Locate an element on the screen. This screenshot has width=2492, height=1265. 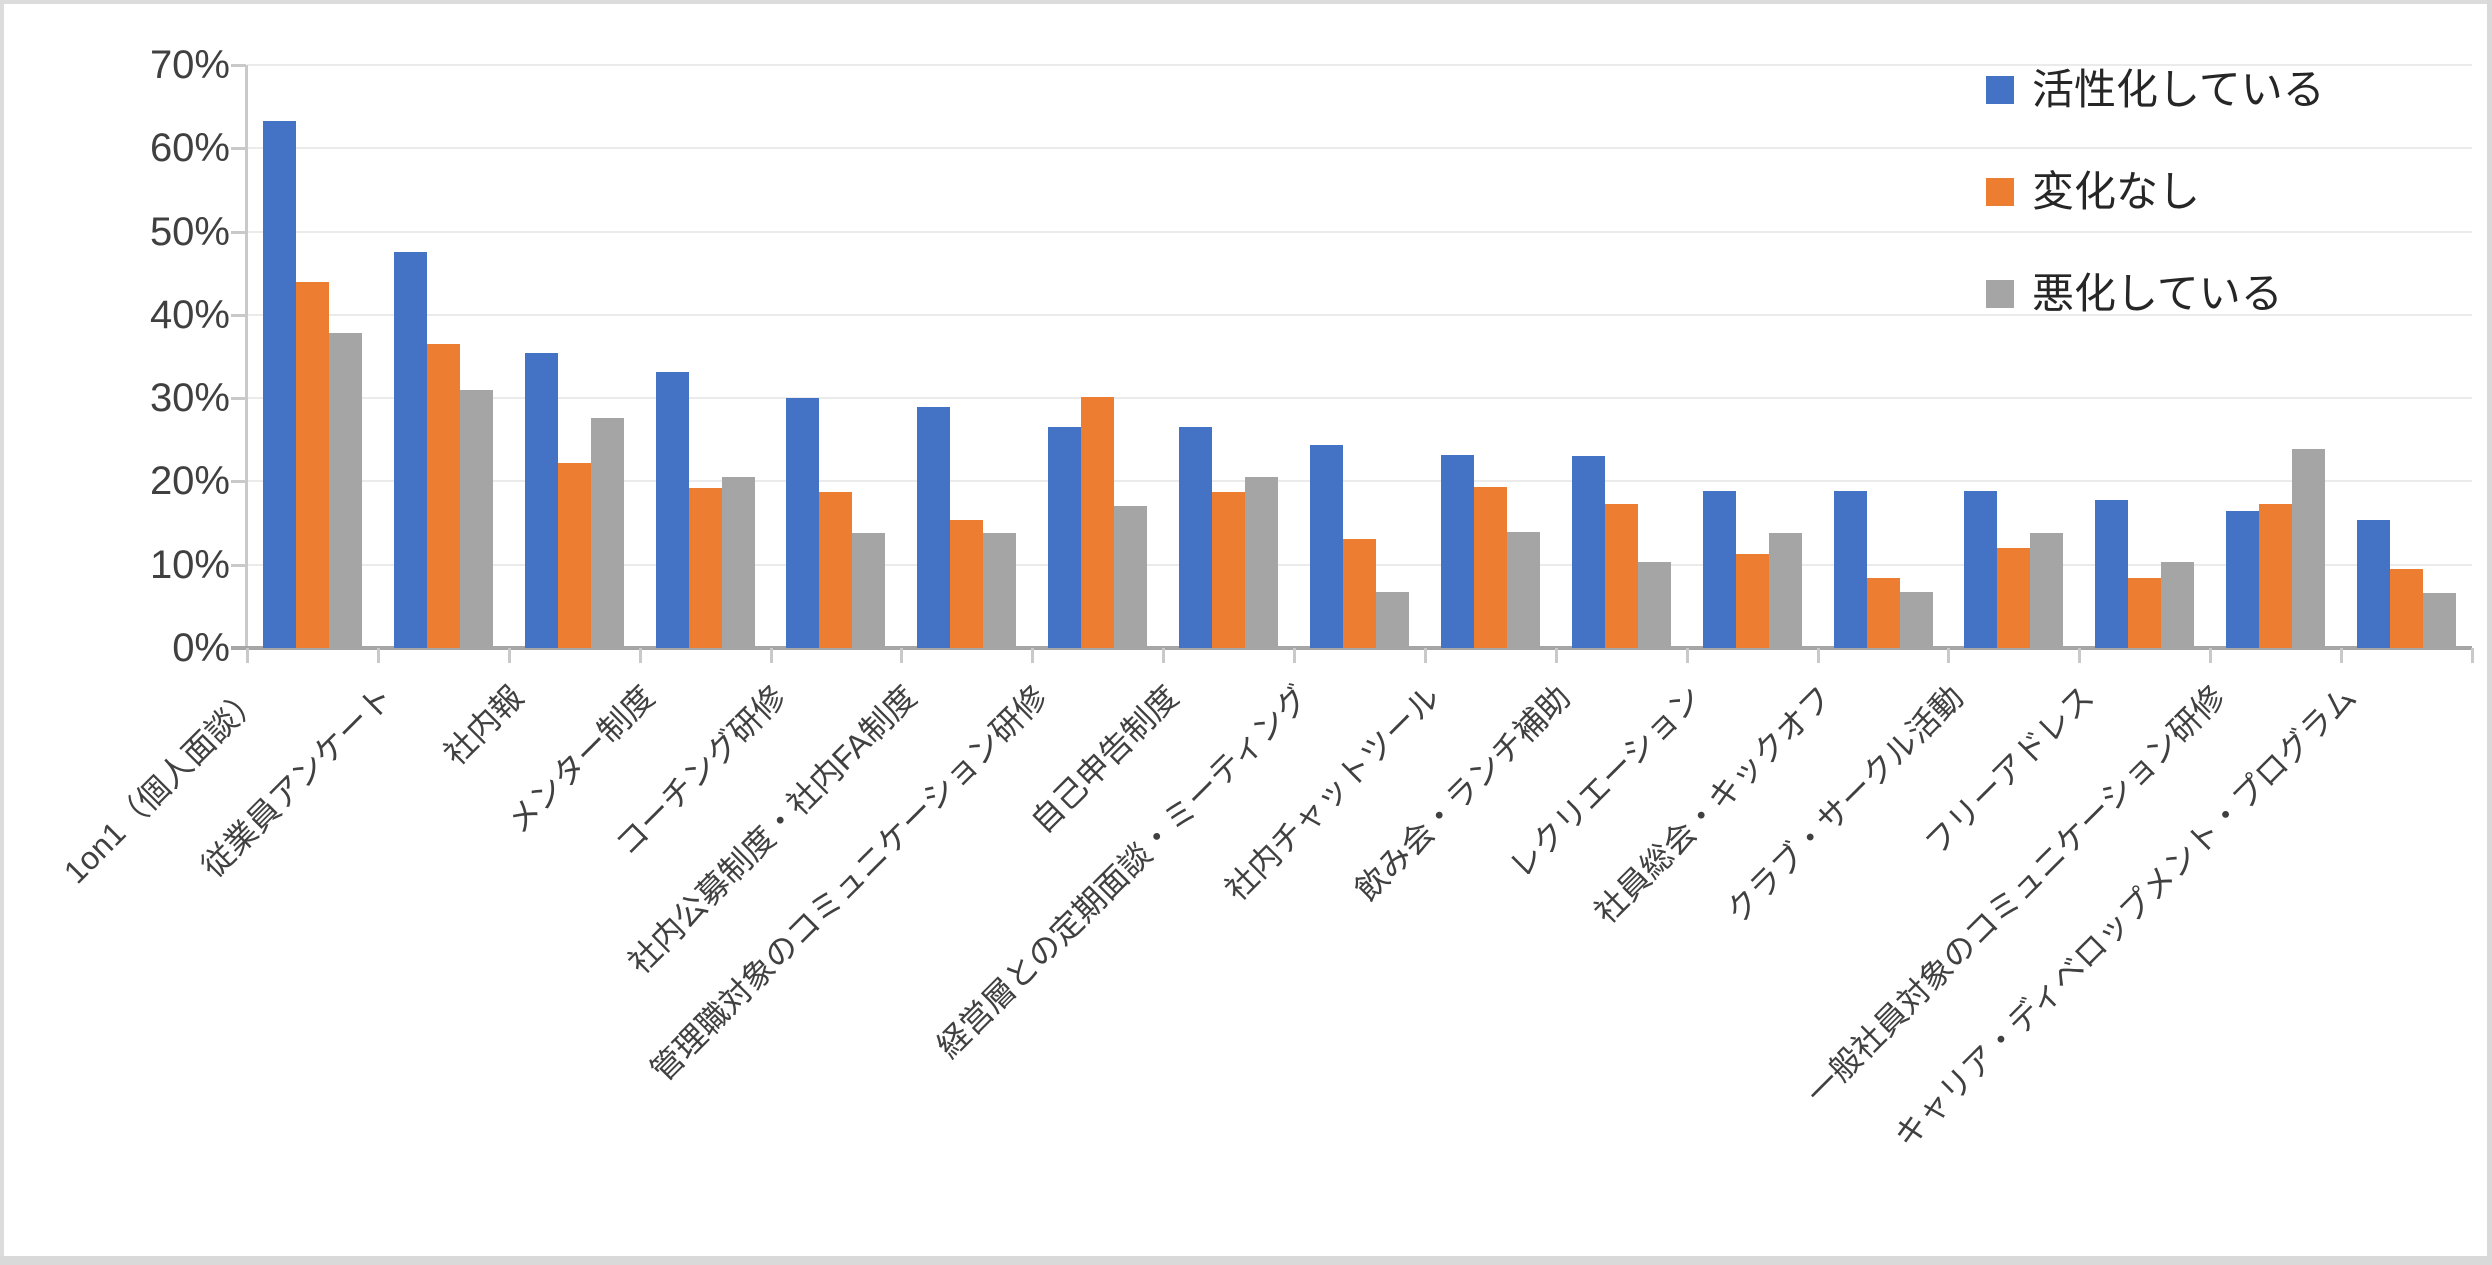
y-axis-tick-label: 20% is located at coordinates (189, 481).